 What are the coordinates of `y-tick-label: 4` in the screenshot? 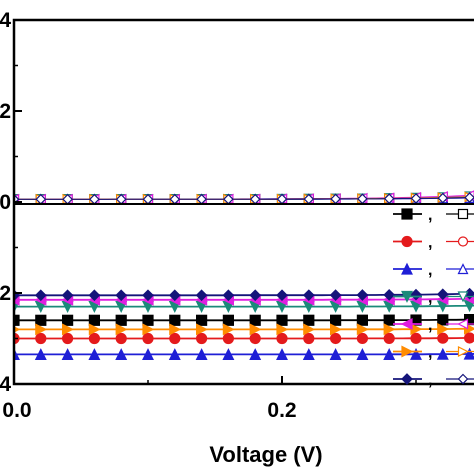 It's located at (5, 384).